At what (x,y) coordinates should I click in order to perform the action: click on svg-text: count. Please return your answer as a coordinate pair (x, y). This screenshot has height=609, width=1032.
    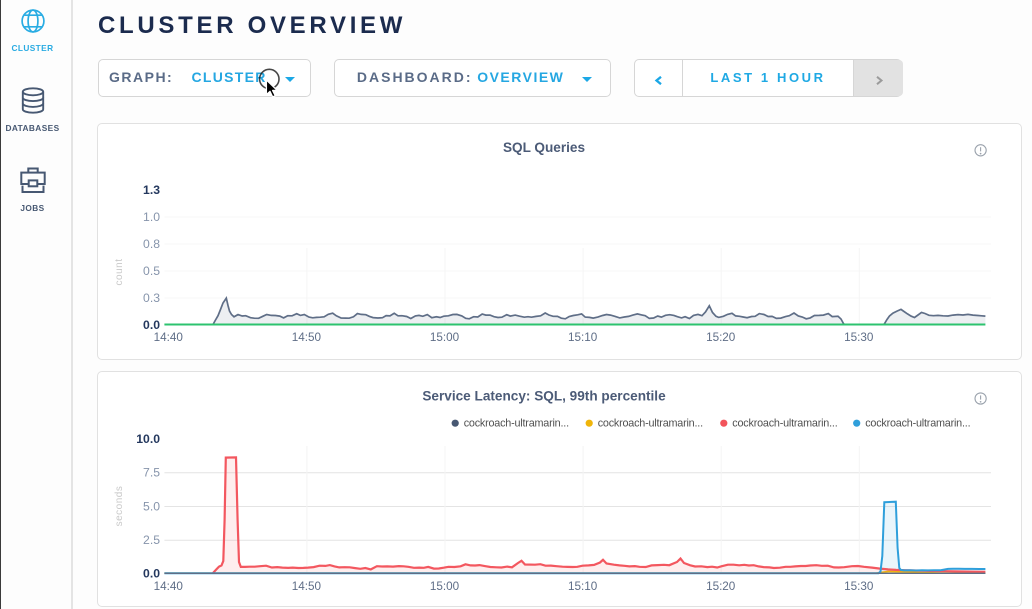
    Looking at the image, I should click on (119, 271).